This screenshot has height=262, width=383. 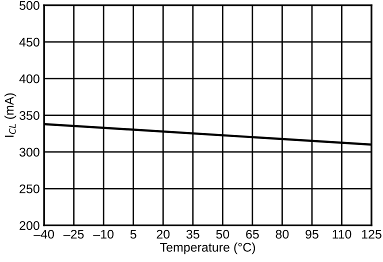 What do you see at coordinates (312, 234) in the screenshot?
I see `x-tick-label: 95` at bounding box center [312, 234].